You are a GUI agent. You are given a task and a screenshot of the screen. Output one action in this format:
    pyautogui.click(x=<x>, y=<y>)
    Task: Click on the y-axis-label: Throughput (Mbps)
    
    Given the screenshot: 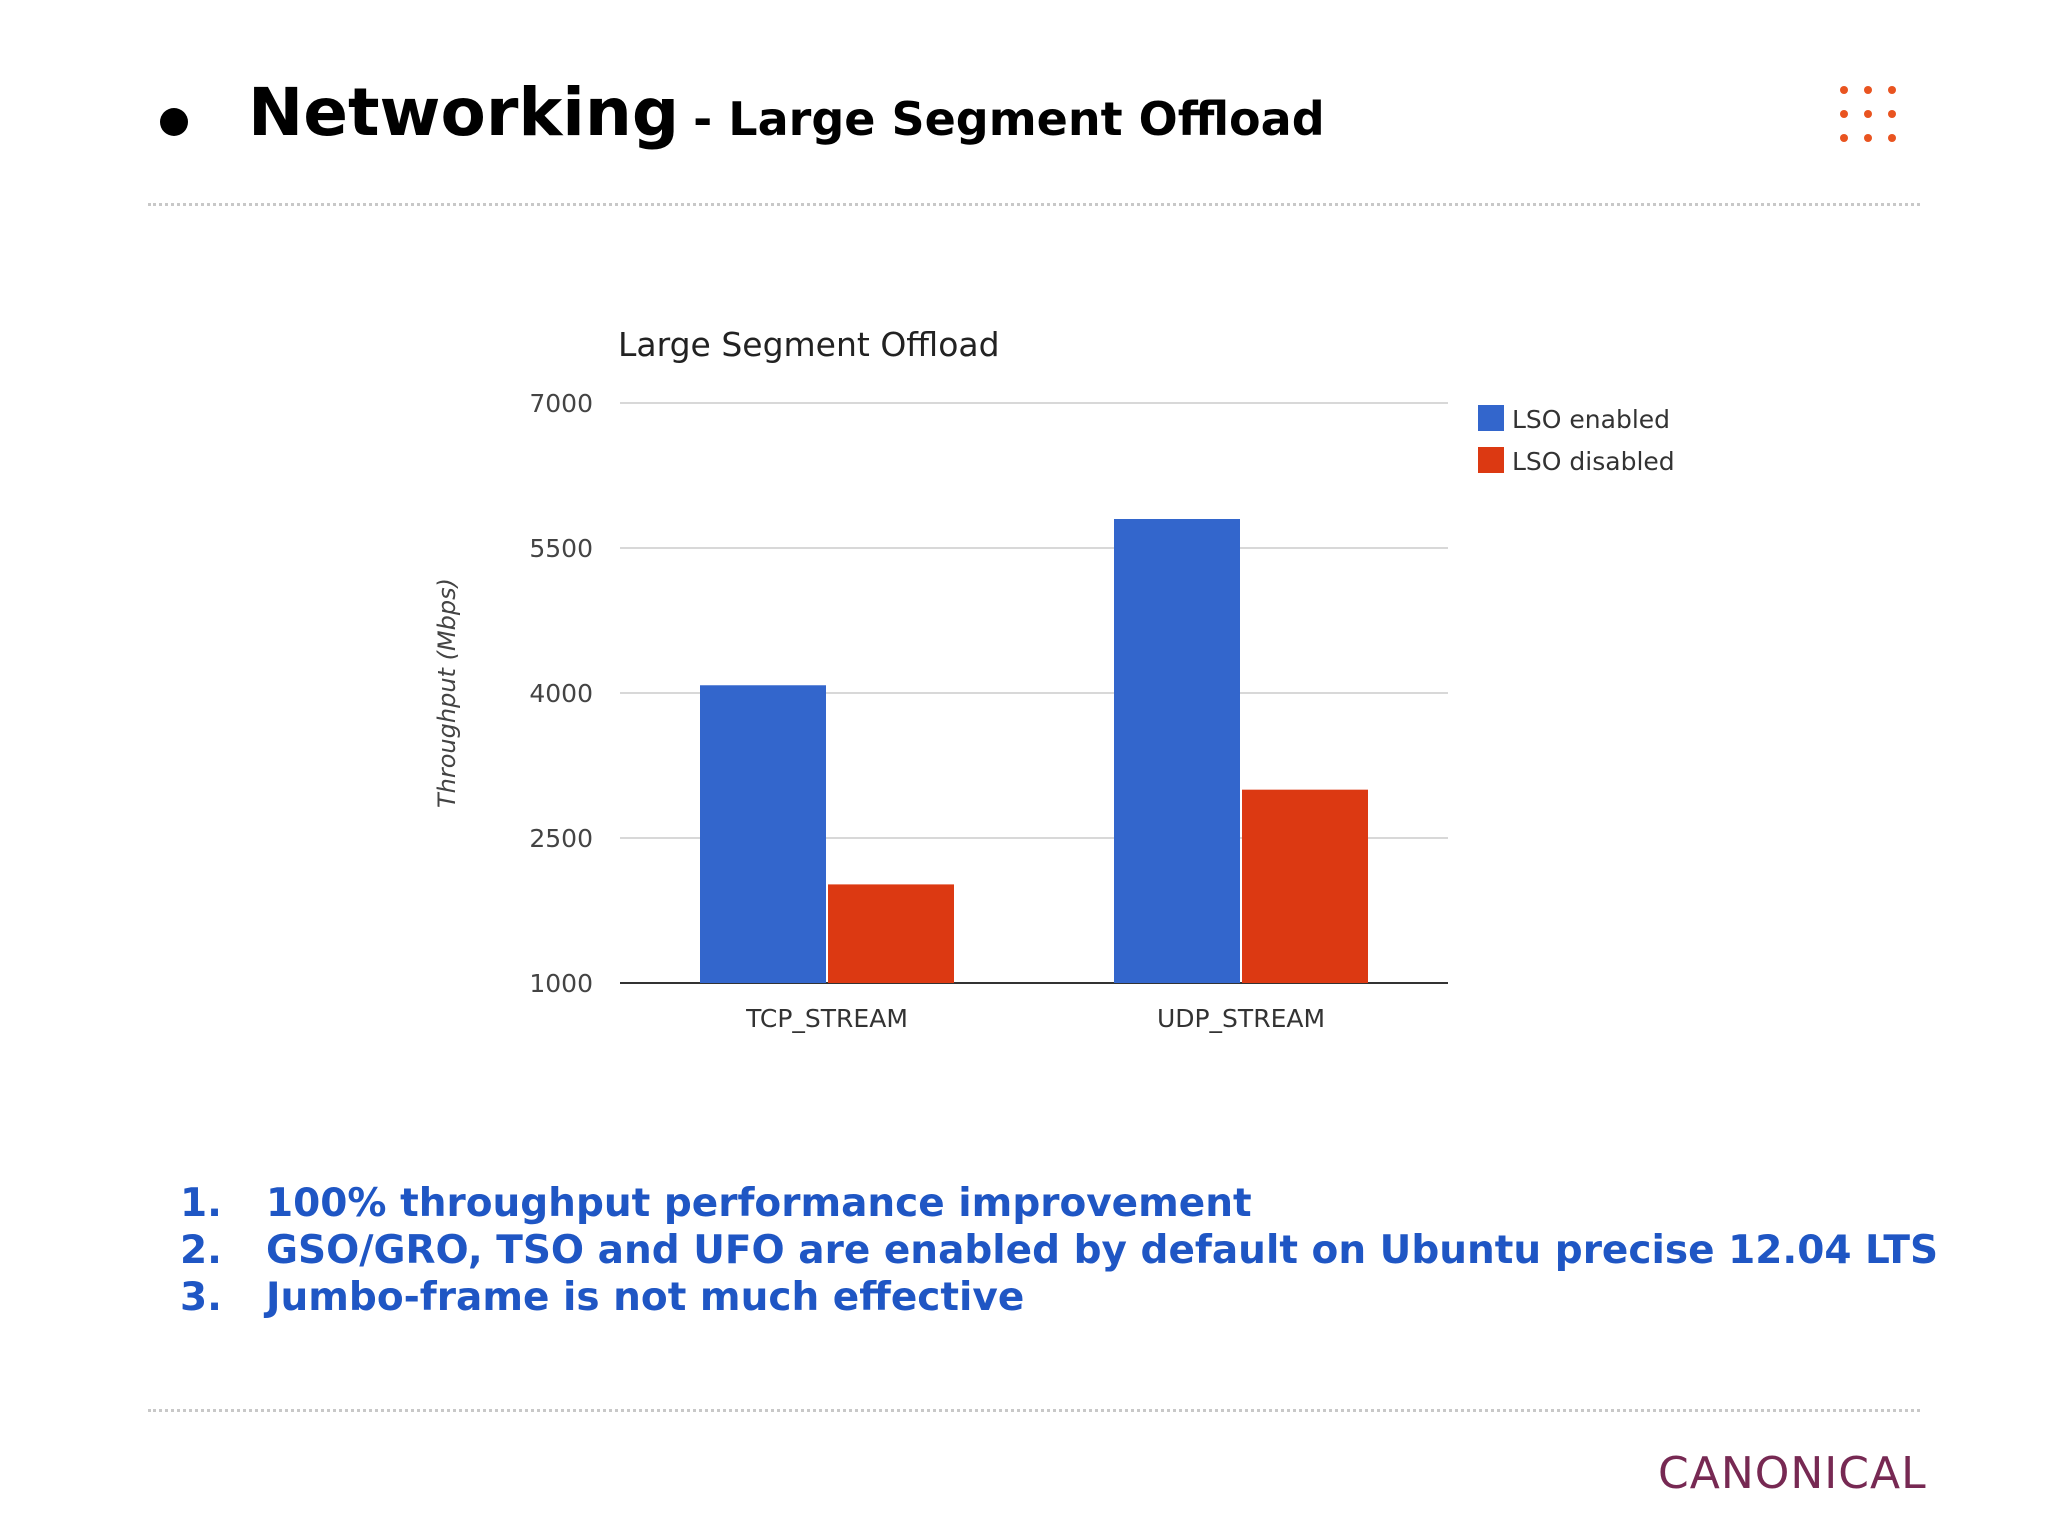 What is the action you would take?
    pyautogui.click(x=447, y=693)
    